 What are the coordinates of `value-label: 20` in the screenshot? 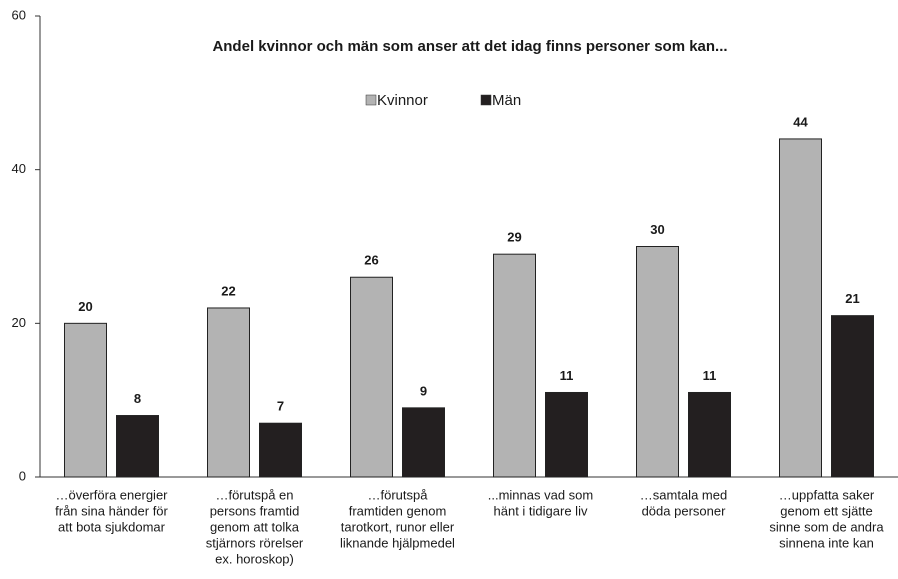 It's located at (85, 306).